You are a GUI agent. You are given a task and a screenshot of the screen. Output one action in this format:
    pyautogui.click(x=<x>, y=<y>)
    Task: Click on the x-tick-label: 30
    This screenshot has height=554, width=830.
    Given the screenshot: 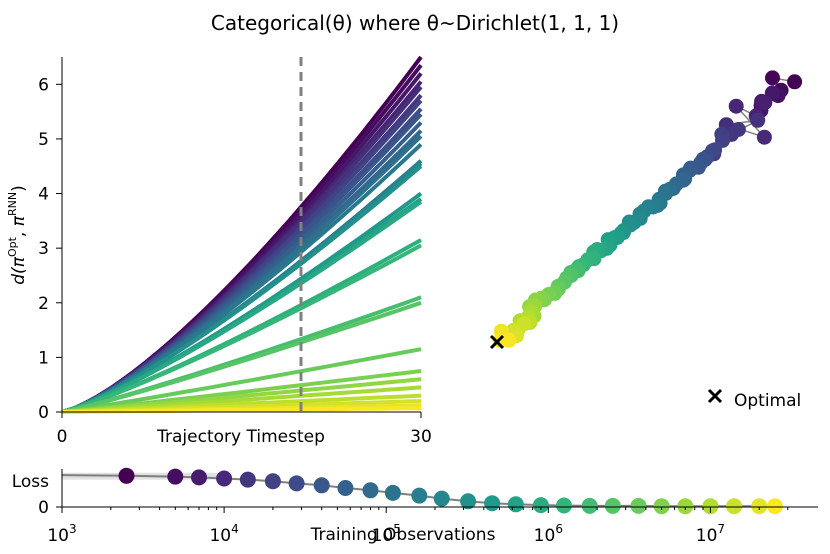 What is the action you would take?
    pyautogui.click(x=421, y=437)
    